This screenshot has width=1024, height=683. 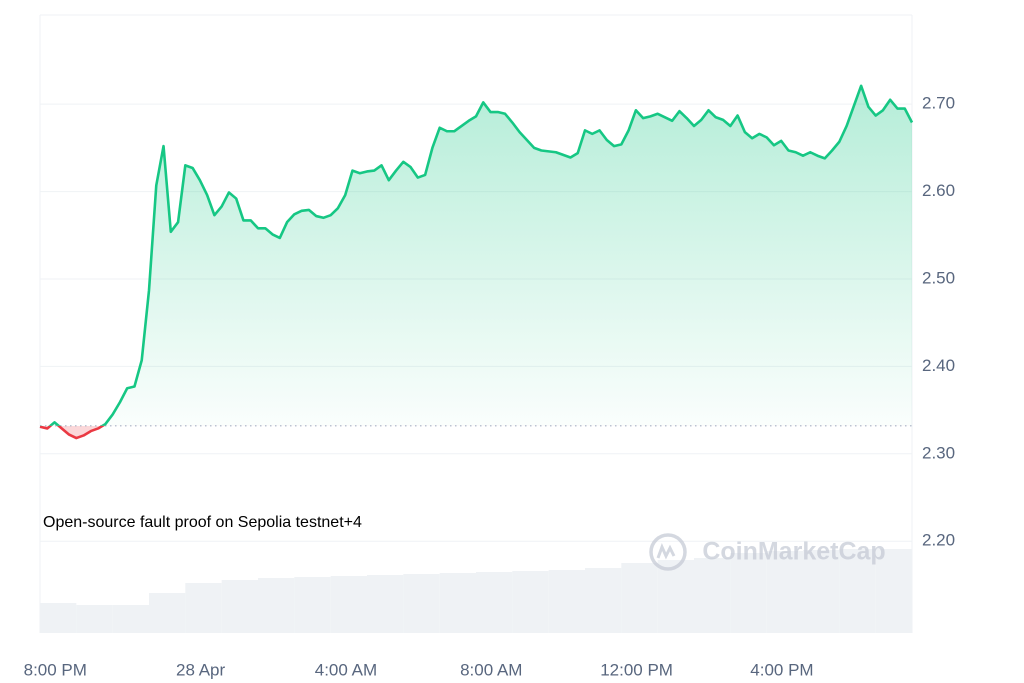 I want to click on y-tick-label: 2.30, so click(x=938, y=452).